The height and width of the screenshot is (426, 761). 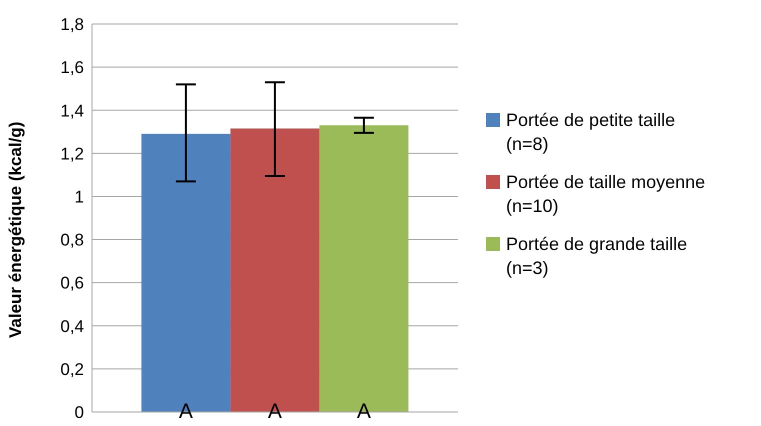 What do you see at coordinates (16, 230) in the screenshot?
I see `y-axis-title: Valeur énergétique (kcal/g)` at bounding box center [16, 230].